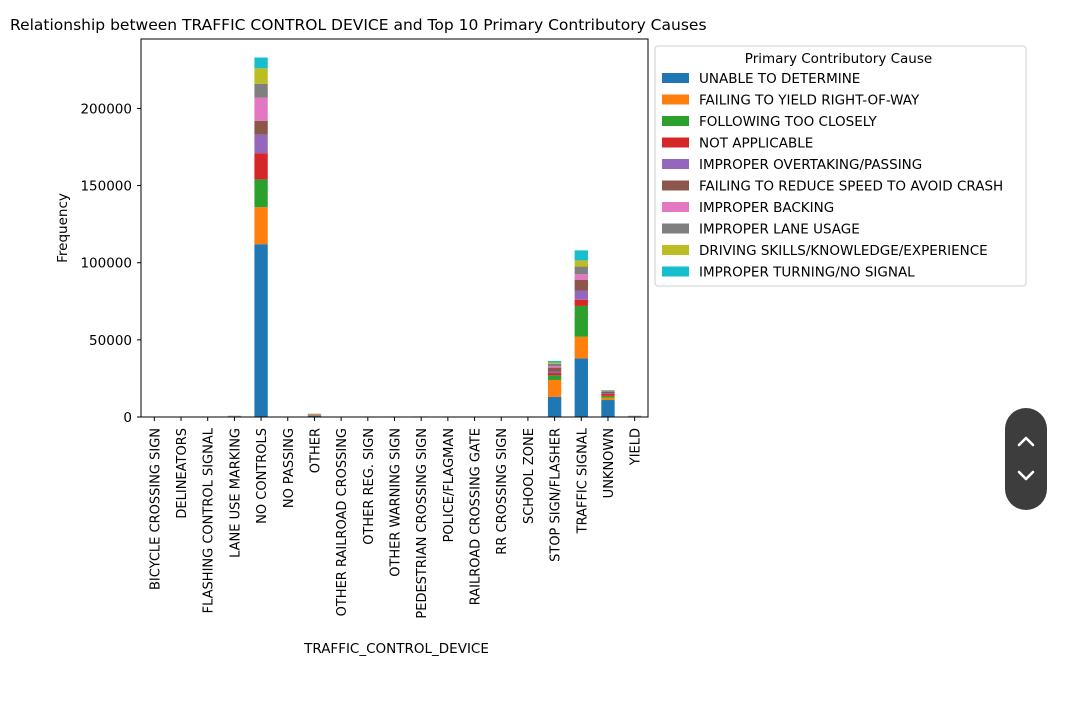 The height and width of the screenshot is (704, 1080). Describe the element at coordinates (838, 59) in the screenshot. I see `legend-title: Primary Contributory Cause` at that location.